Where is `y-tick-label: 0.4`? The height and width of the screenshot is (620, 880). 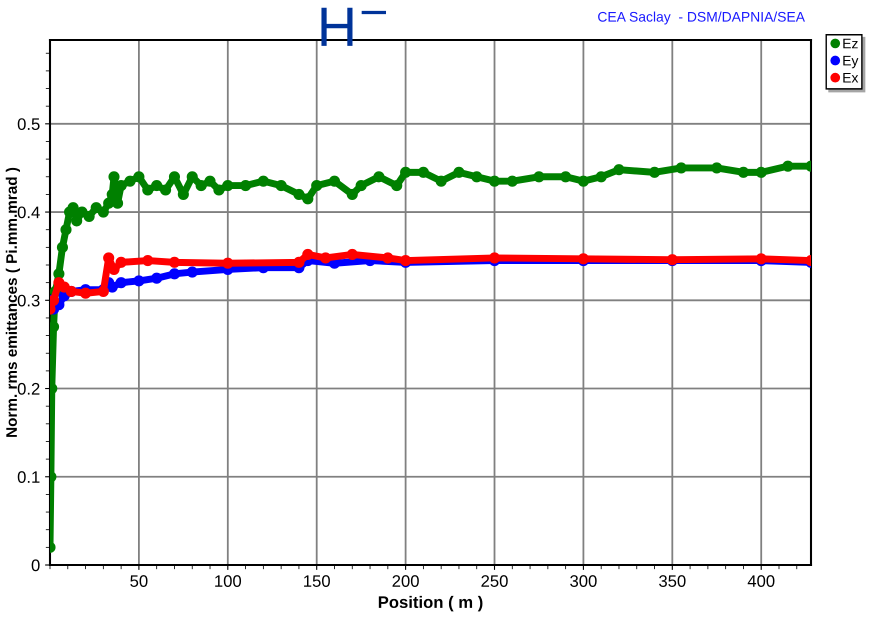 y-tick-label: 0.4 is located at coordinates (29, 212).